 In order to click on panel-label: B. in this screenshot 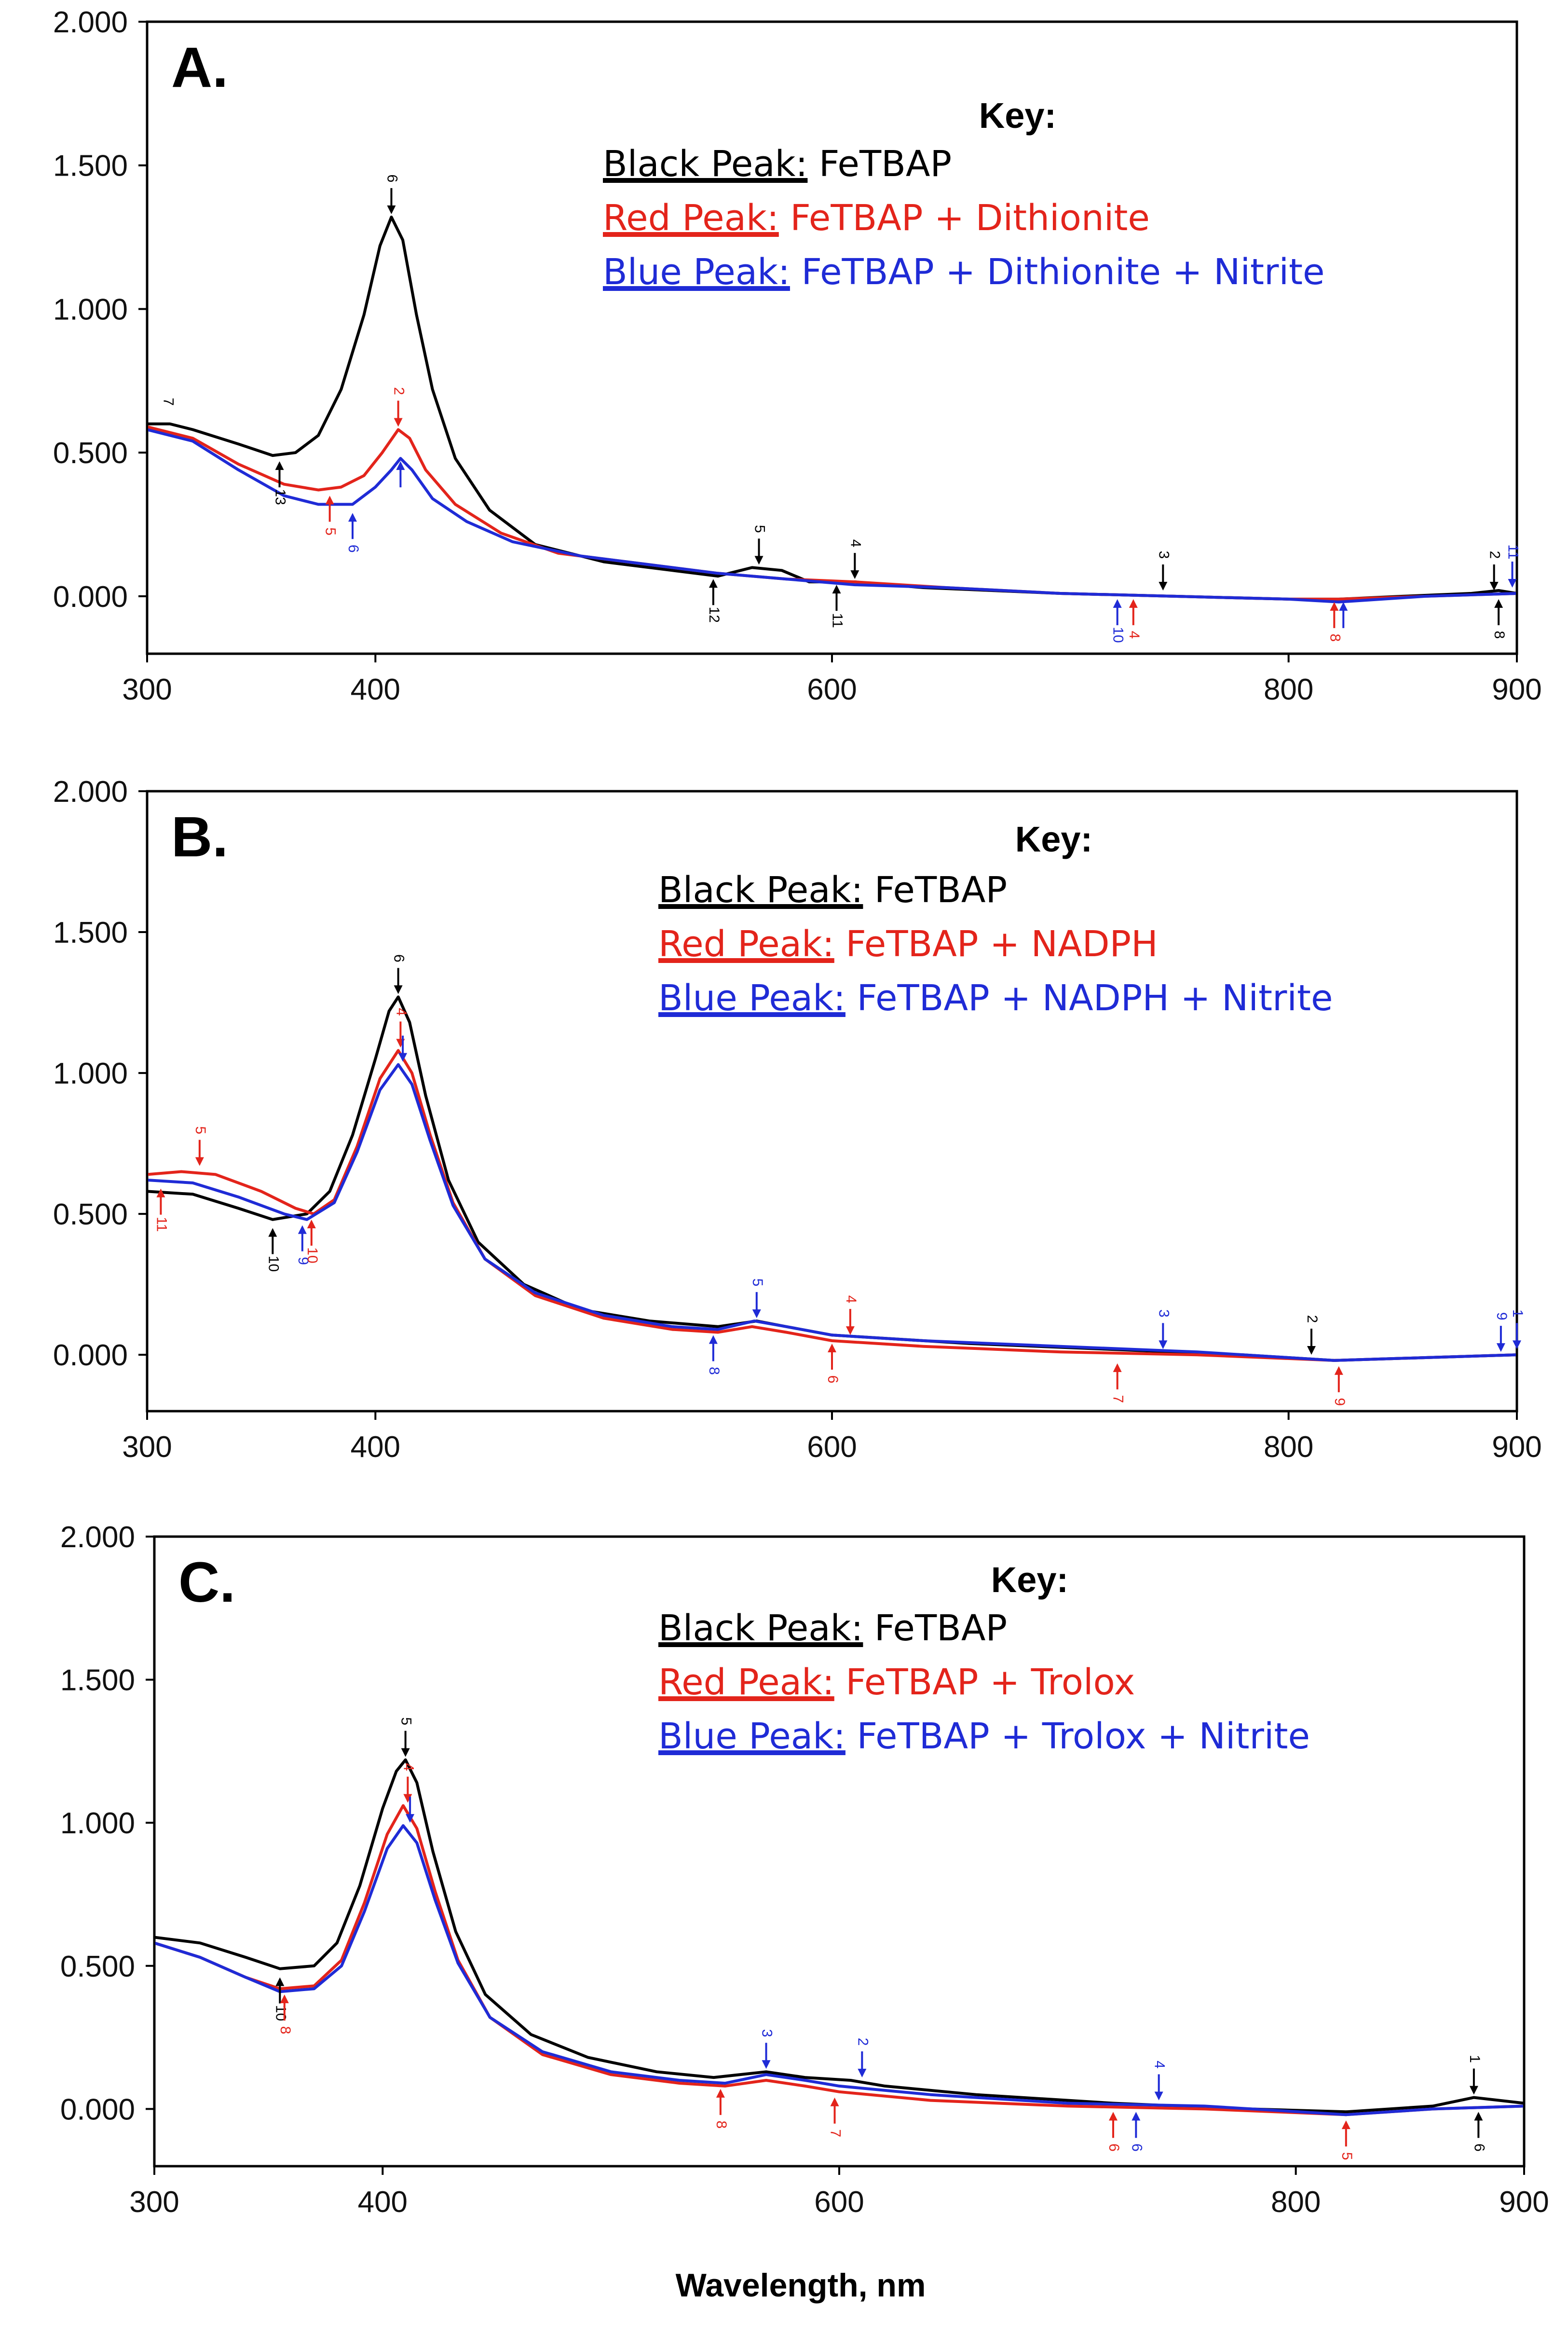, I will do `click(200, 837)`.